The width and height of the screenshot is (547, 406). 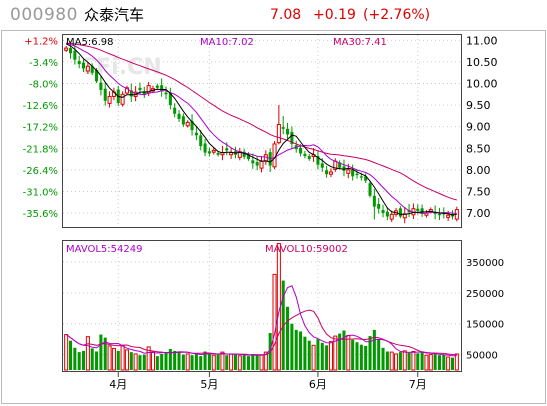 What do you see at coordinates (478, 191) in the screenshot?
I see `price-tick-label: 7.50` at bounding box center [478, 191].